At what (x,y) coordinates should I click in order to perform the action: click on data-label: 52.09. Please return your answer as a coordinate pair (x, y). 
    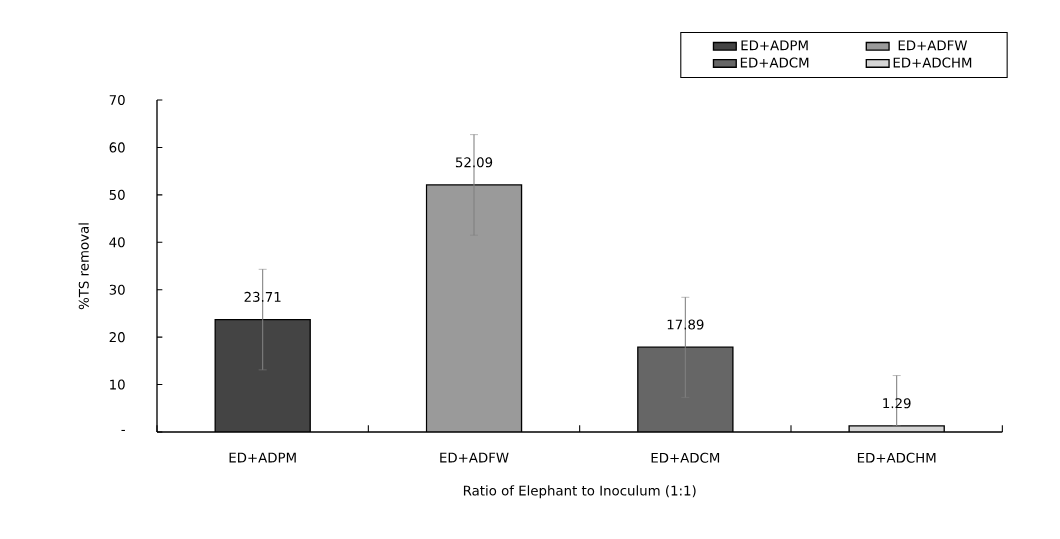
    Looking at the image, I should click on (474, 162).